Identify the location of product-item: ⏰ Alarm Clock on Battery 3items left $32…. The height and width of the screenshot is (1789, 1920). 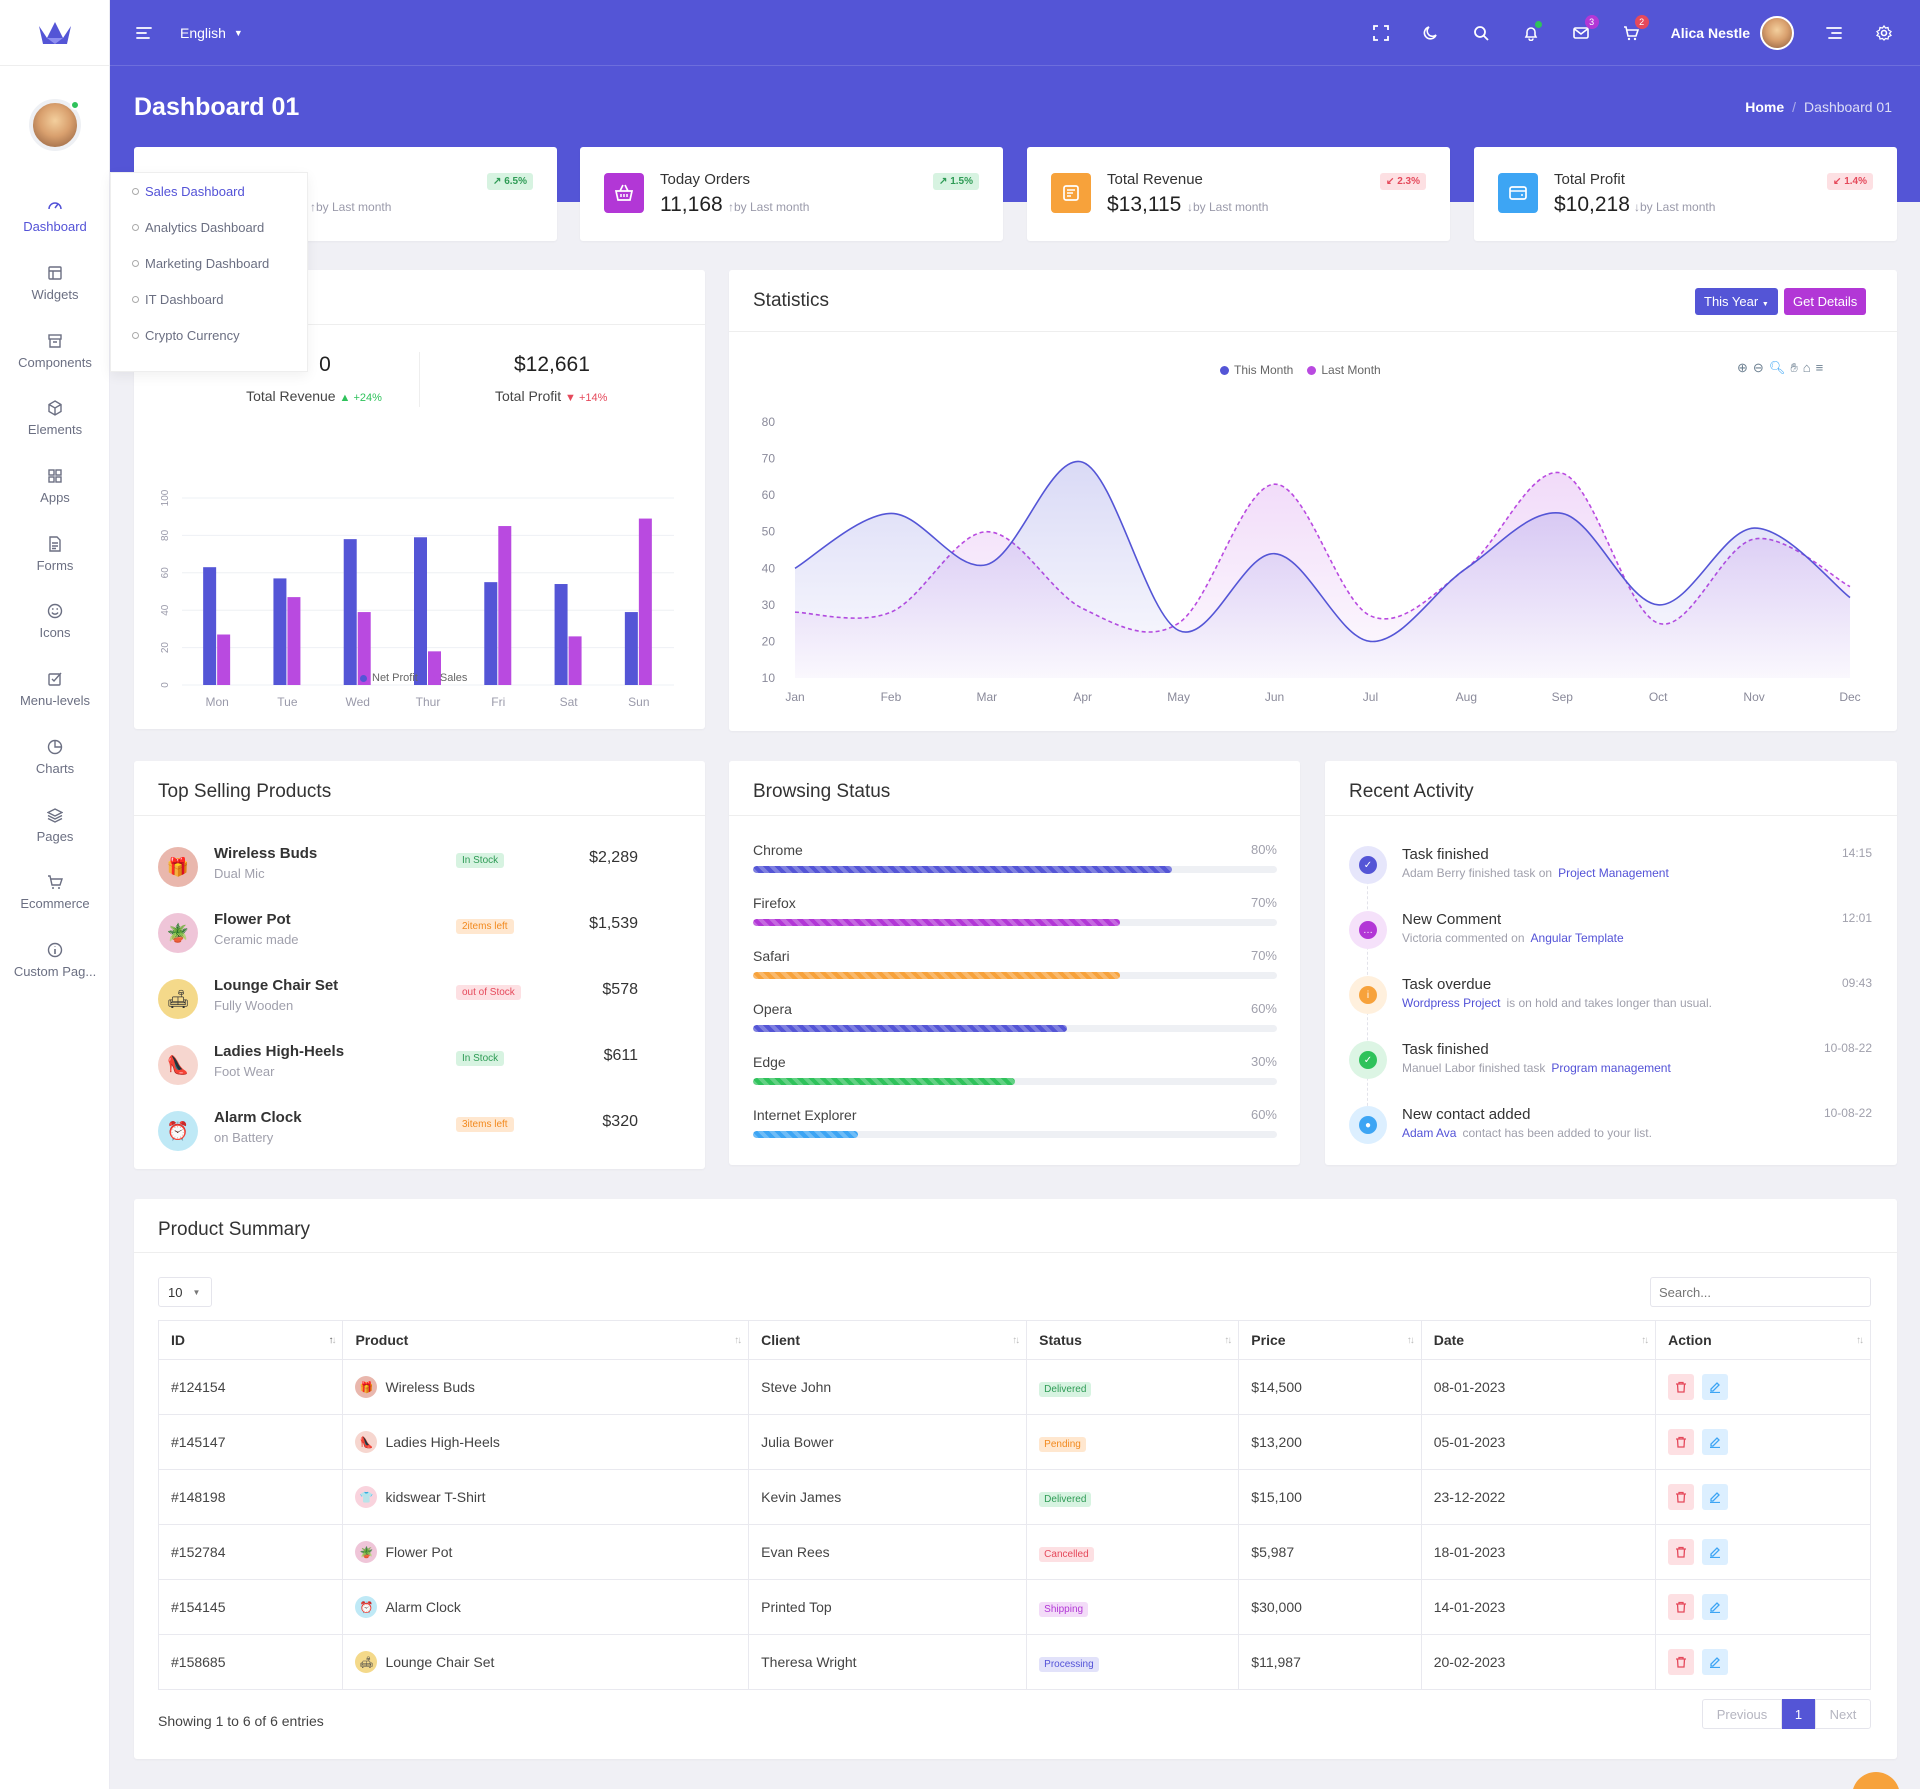
(416, 1132).